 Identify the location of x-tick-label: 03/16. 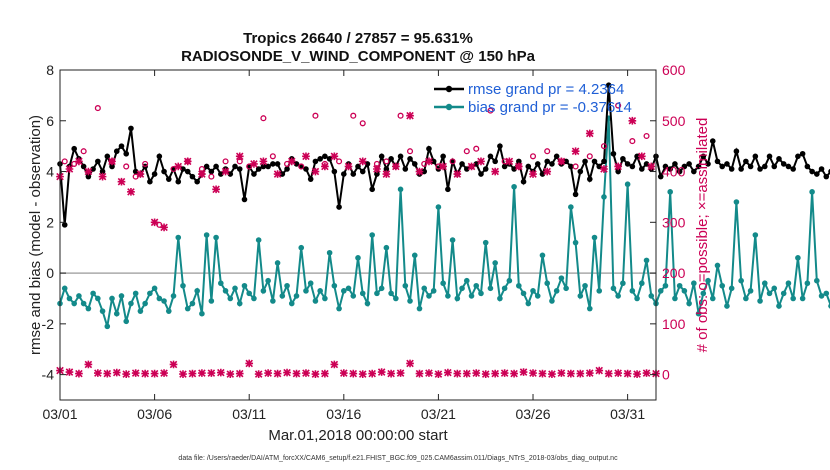
(343, 414).